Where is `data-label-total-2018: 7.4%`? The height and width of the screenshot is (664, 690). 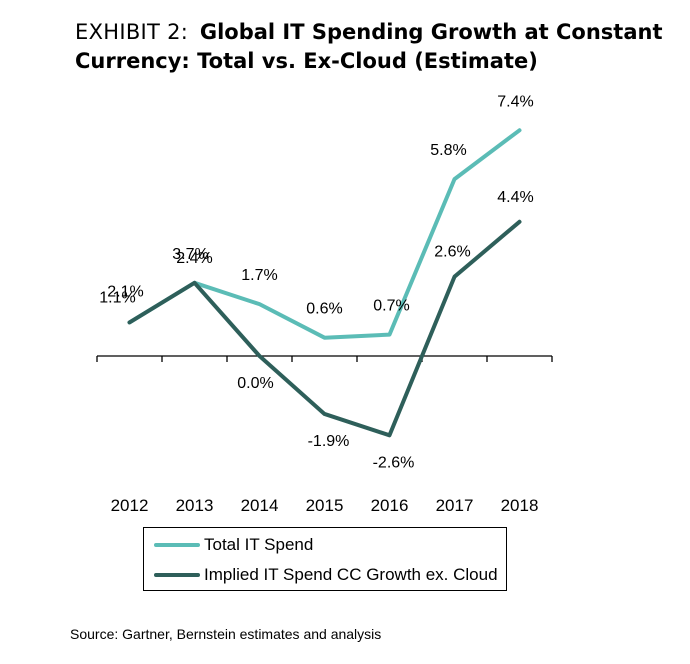 data-label-total-2018: 7.4% is located at coordinates (515, 101).